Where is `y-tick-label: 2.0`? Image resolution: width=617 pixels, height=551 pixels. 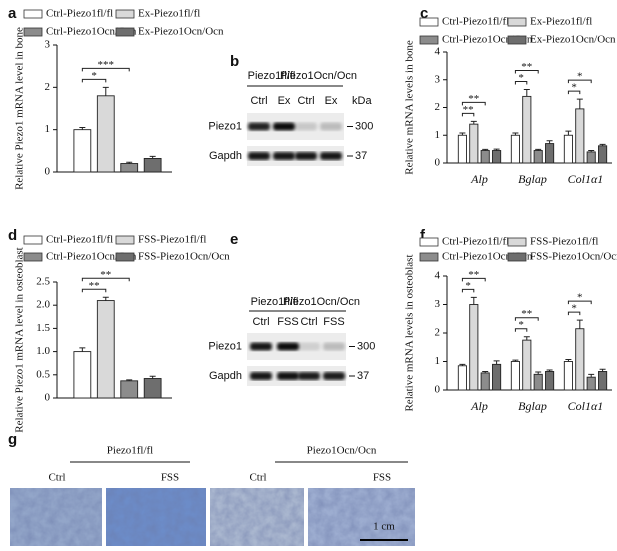
y-tick-label: 2.0 is located at coordinates (43, 305).